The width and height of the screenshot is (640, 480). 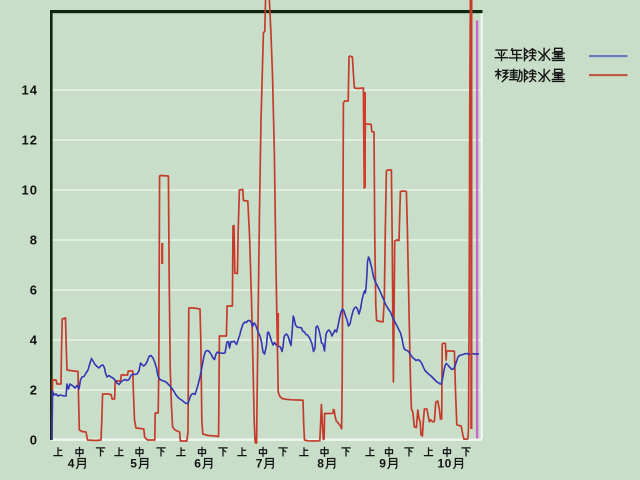 What do you see at coordinates (34, 390) in the screenshot?
I see `svg-text: 2` at bounding box center [34, 390].